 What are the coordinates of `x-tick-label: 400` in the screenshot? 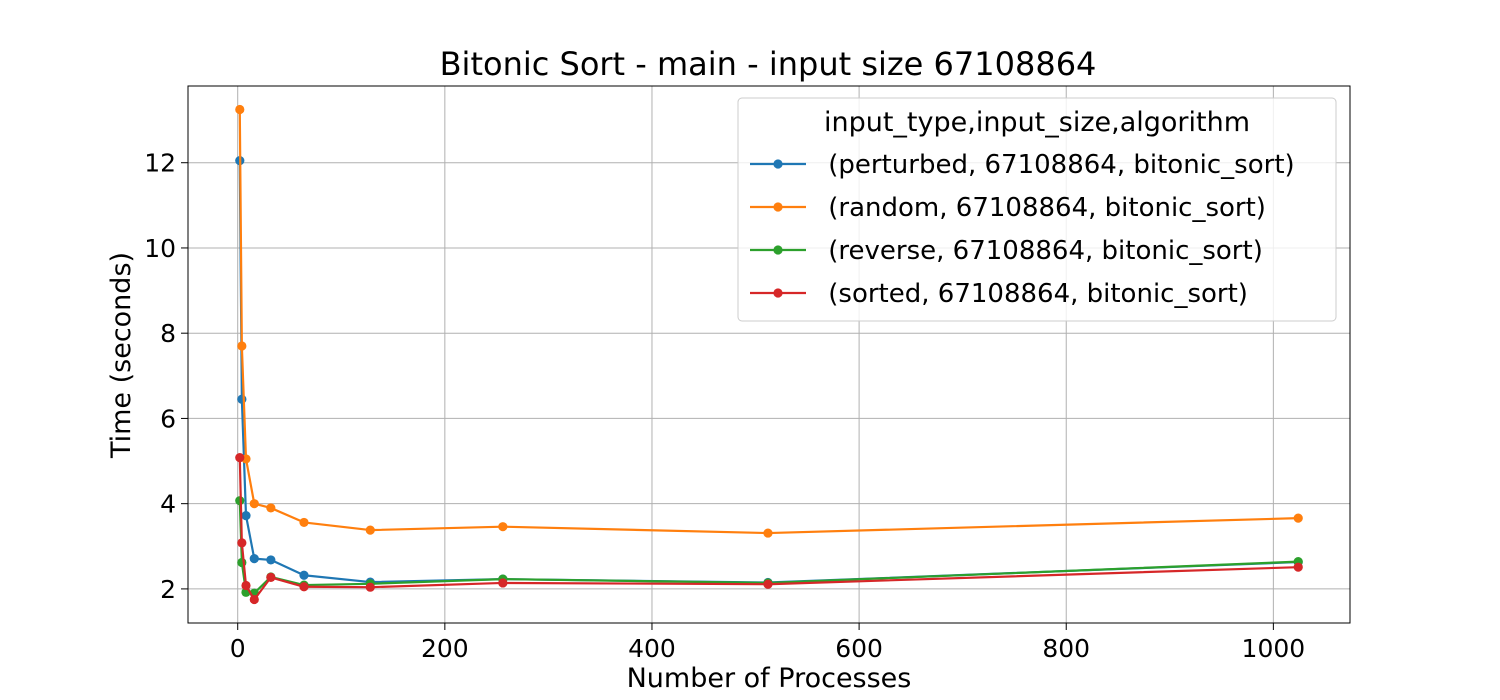 It's located at (652, 648).